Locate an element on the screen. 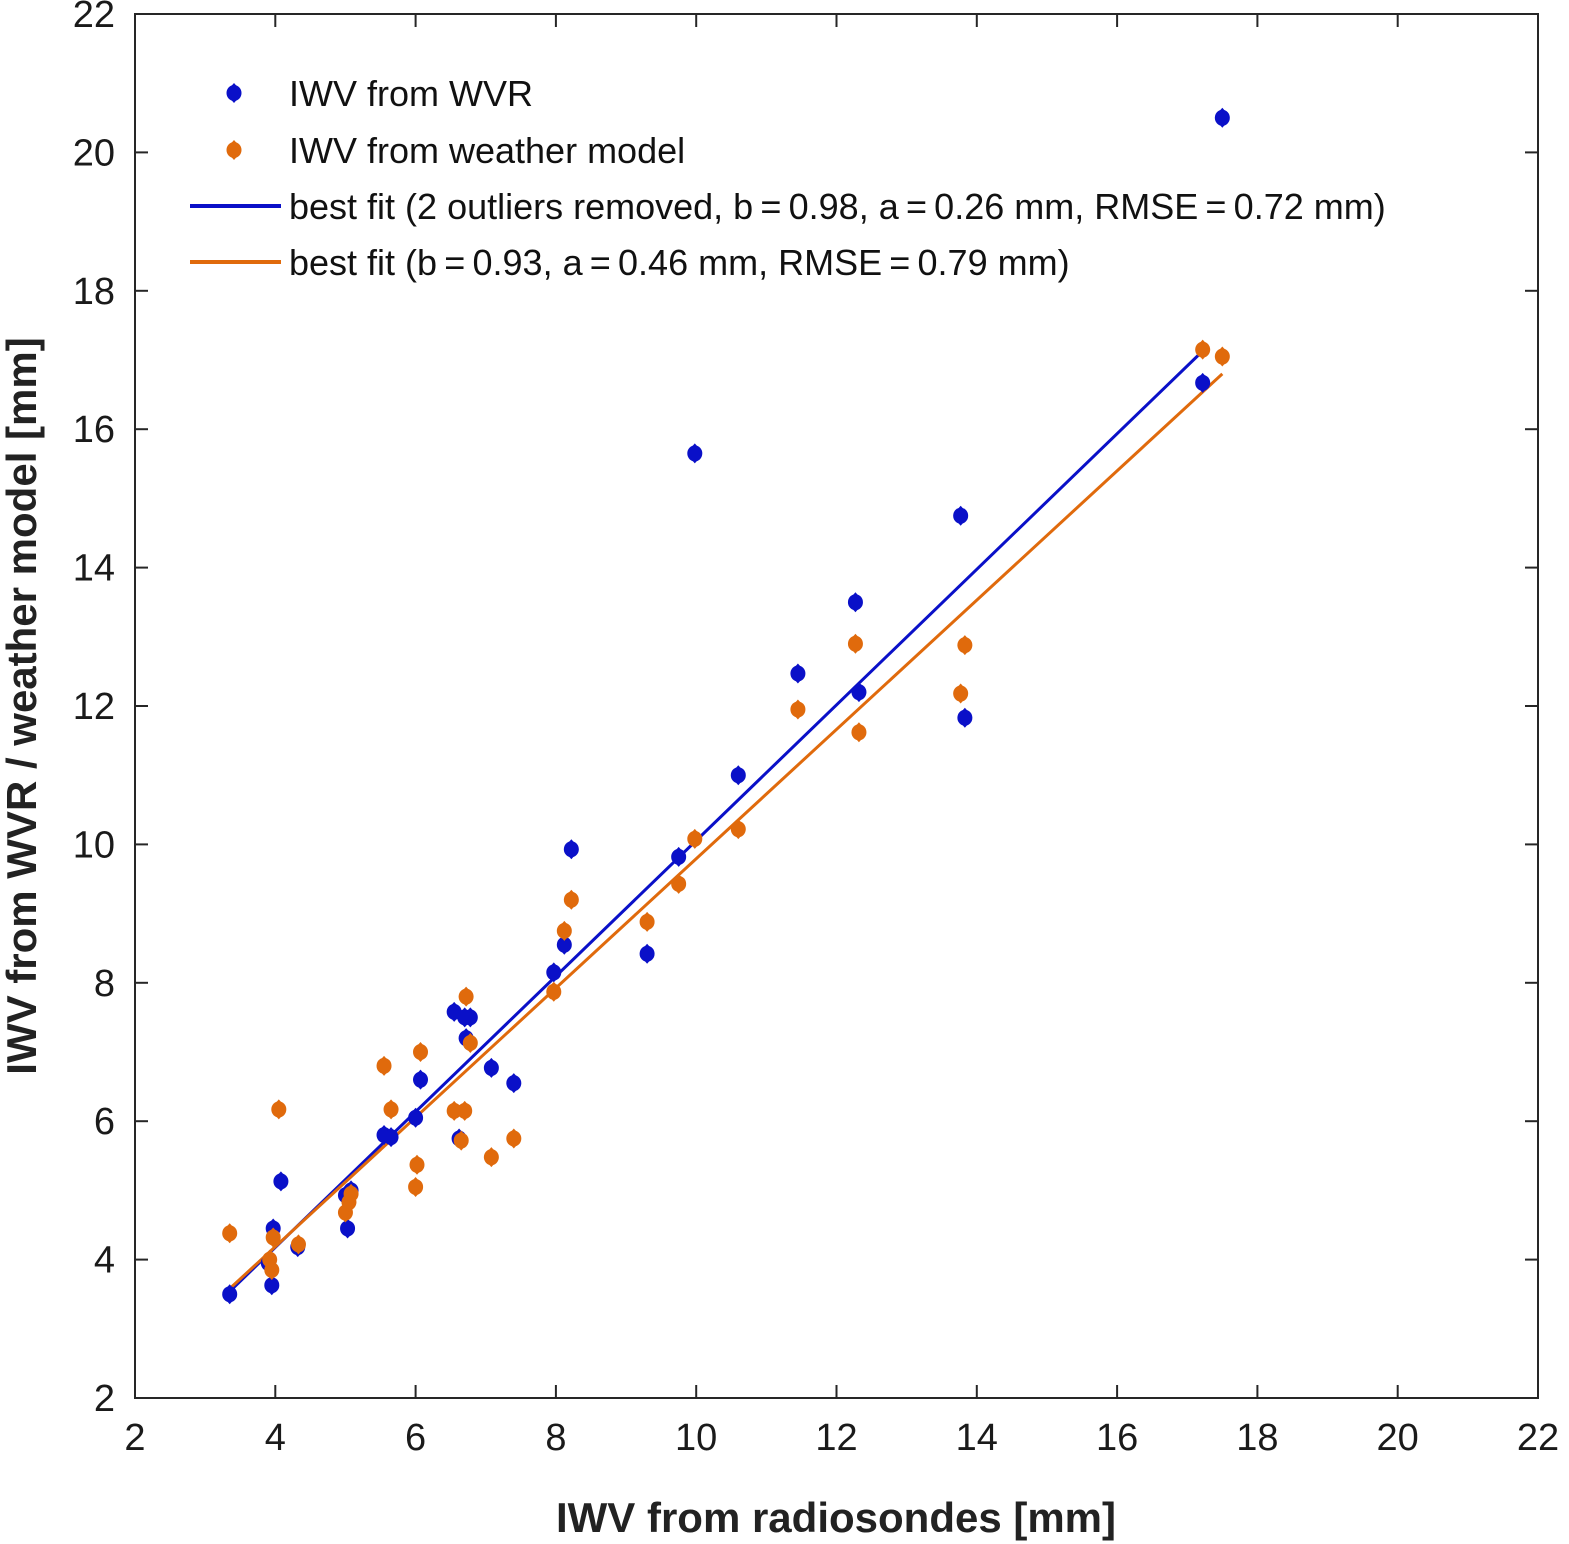 Image resolution: width=1569 pixels, height=1544 pixels. x-axis-label: IWV from radiosondes [mm] is located at coordinates (836, 1517).